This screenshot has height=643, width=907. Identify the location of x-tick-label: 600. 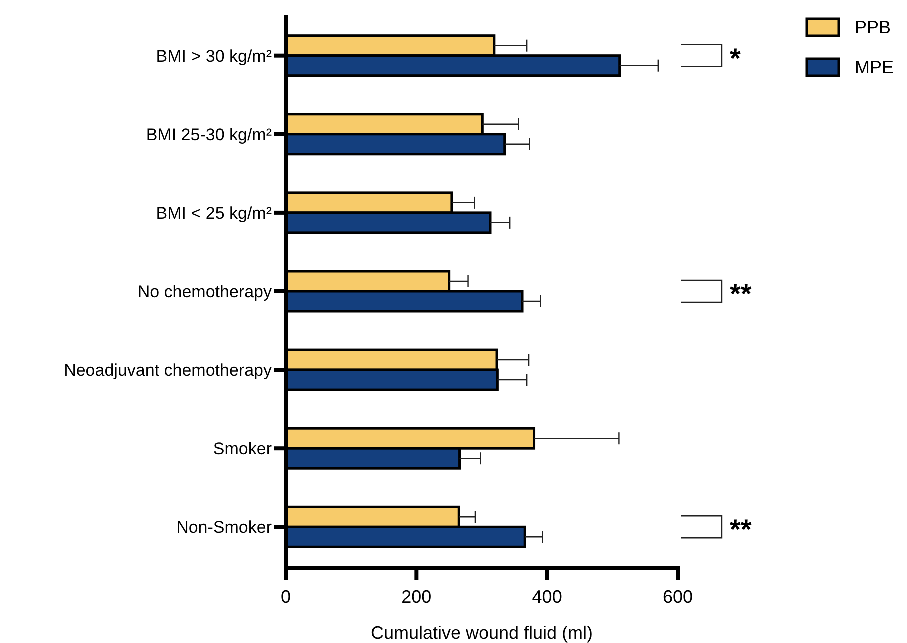
(678, 597).